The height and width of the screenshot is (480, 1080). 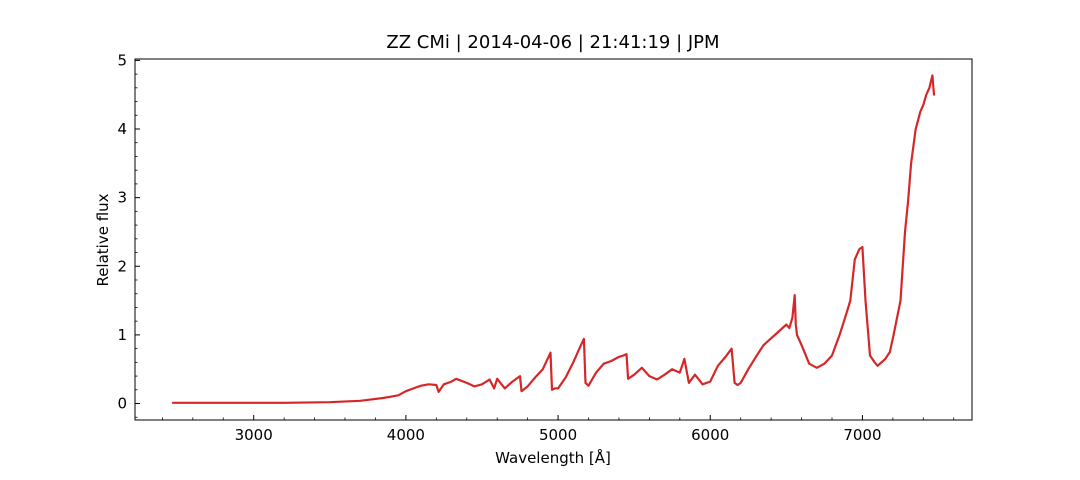 What do you see at coordinates (122, 60) in the screenshot?
I see `y-tick-label: 5` at bounding box center [122, 60].